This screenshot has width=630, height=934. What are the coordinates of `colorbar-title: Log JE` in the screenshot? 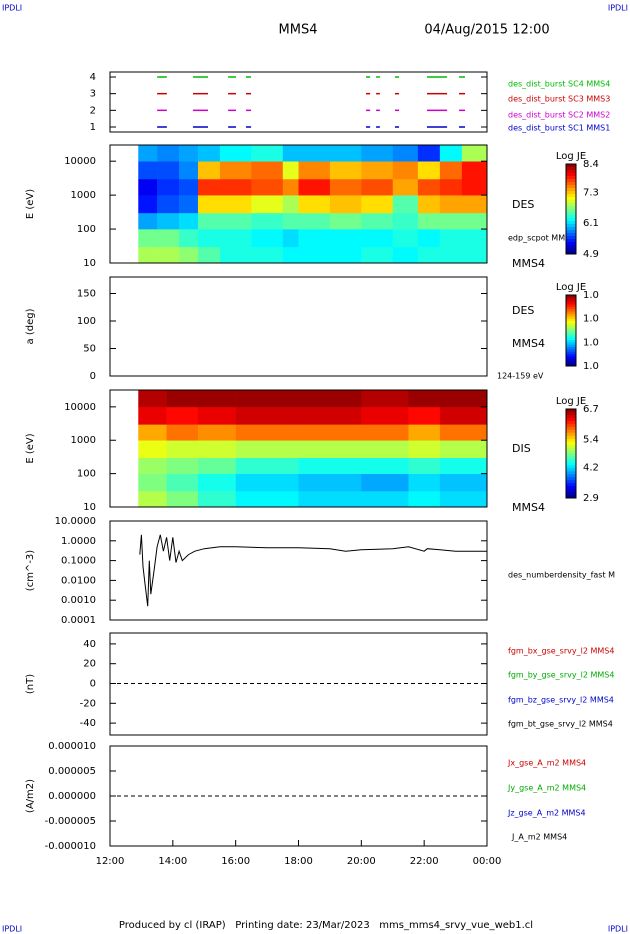 It's located at (571, 156).